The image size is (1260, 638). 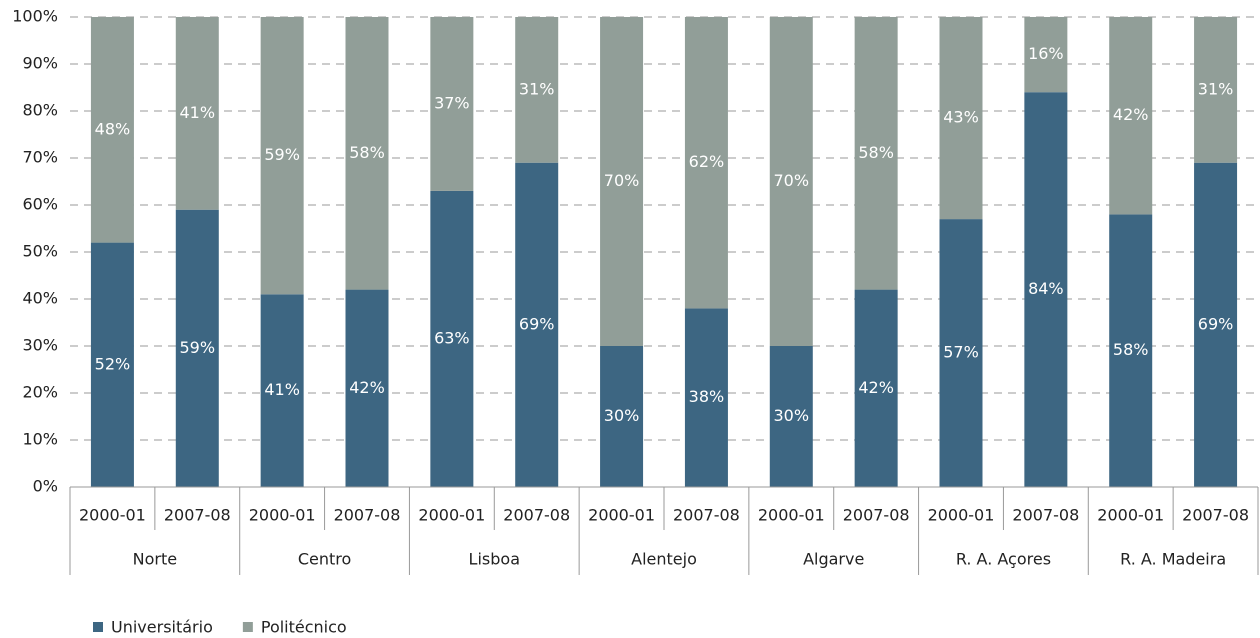 I want to click on data-label: 16%, so click(x=1046, y=53).